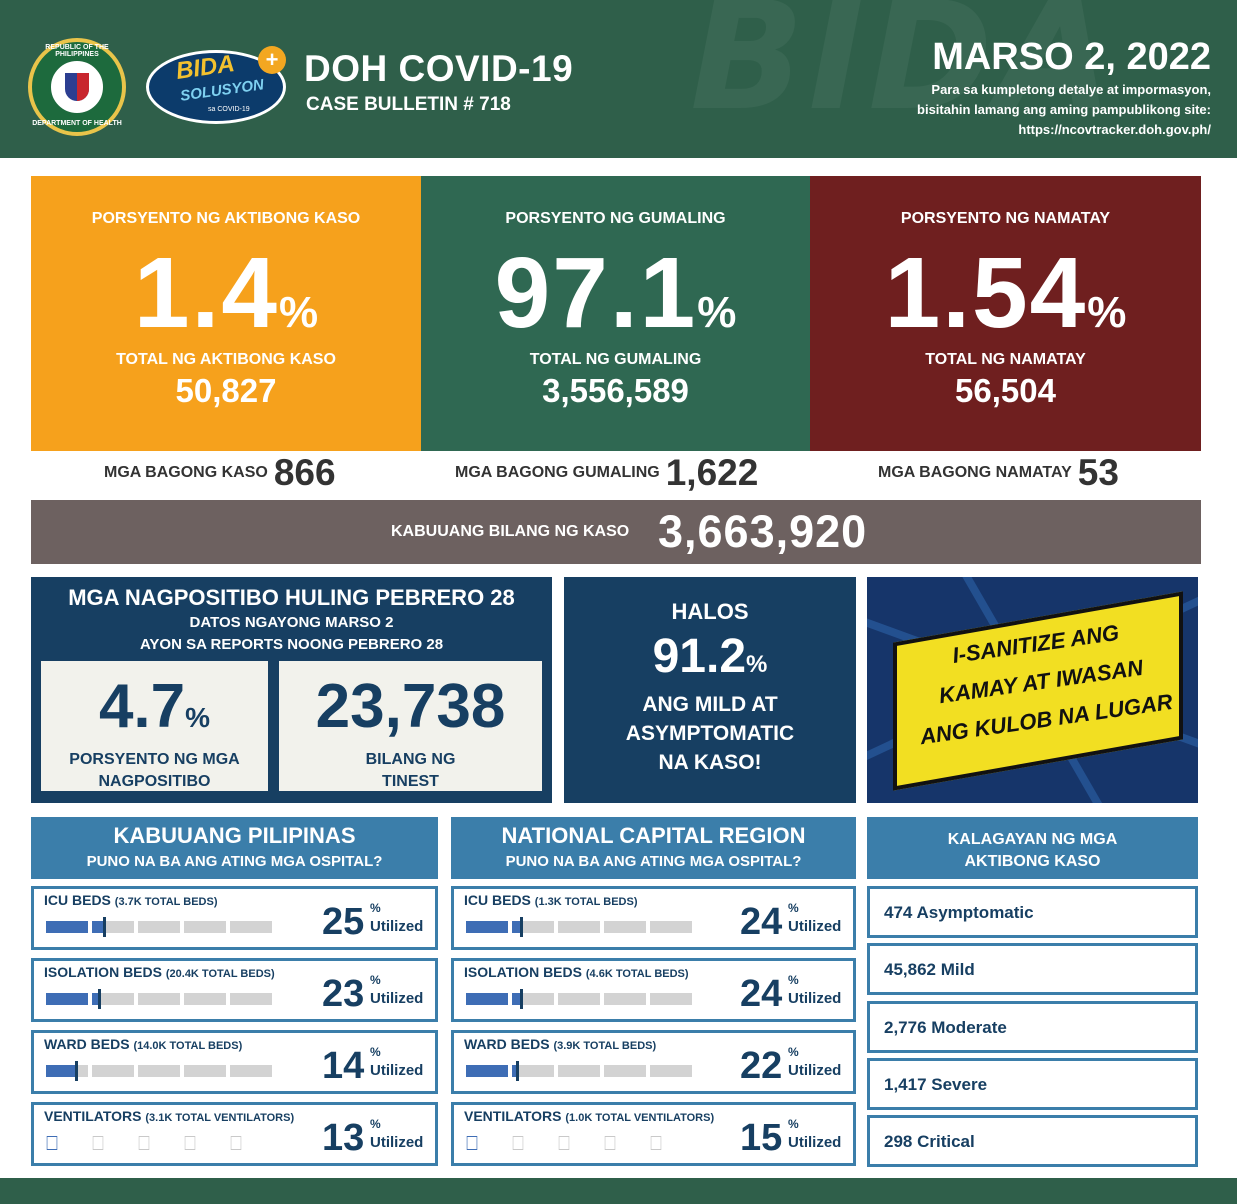 The height and width of the screenshot is (1204, 1237). Describe the element at coordinates (936, 1084) in the screenshot. I see `active-status-text: 1,417 Severe` at that location.